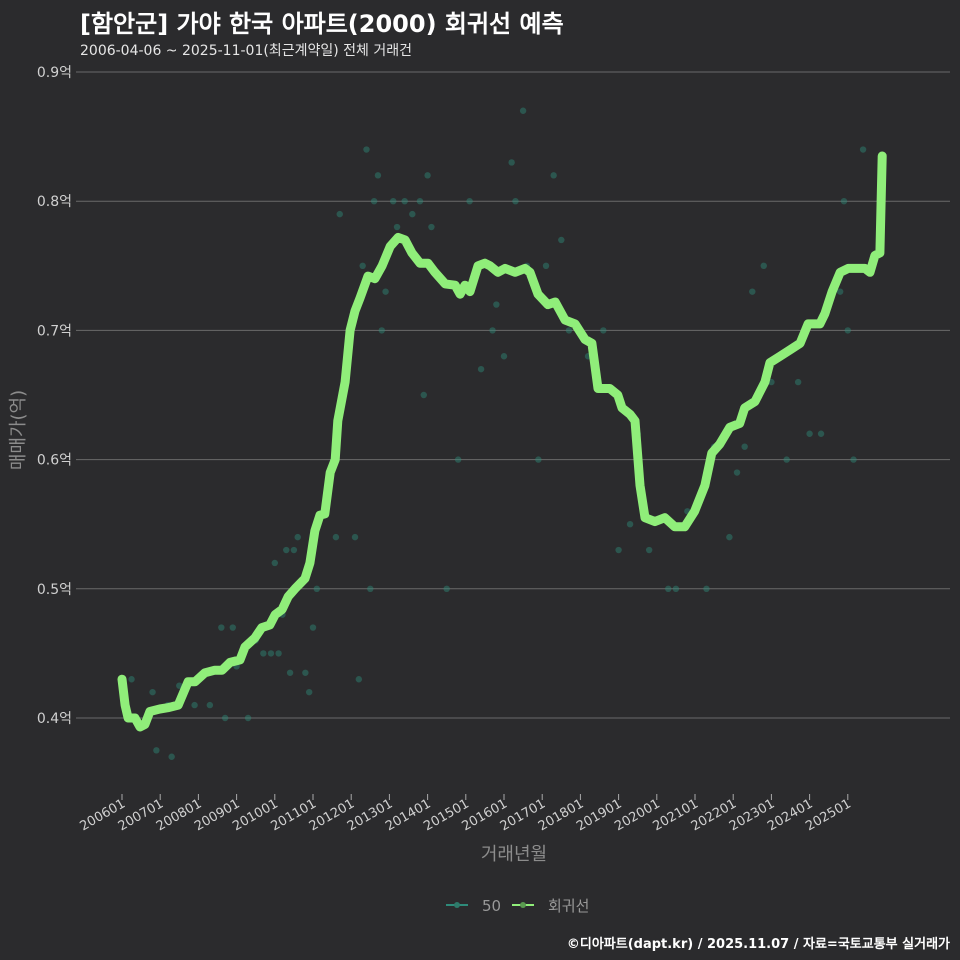 This screenshot has height=960, width=960. I want to click on chart-title: [함안군] 가야 한국 아파트(2000) 회귀선 예측, so click(322, 24).